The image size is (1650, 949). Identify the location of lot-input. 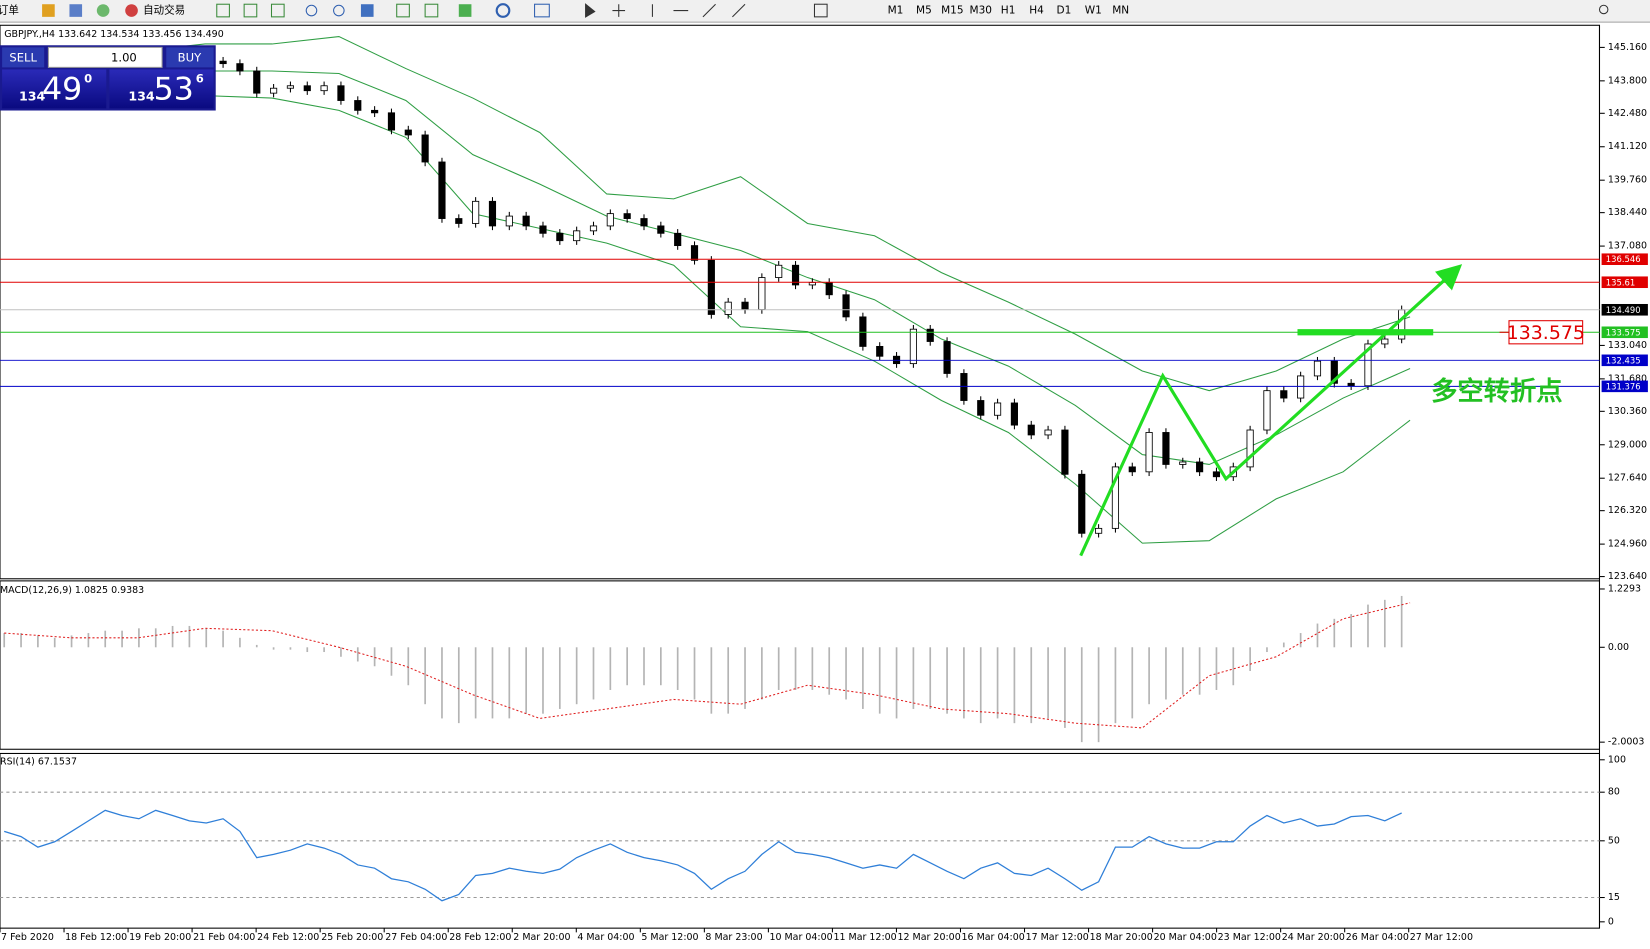
(105, 57).